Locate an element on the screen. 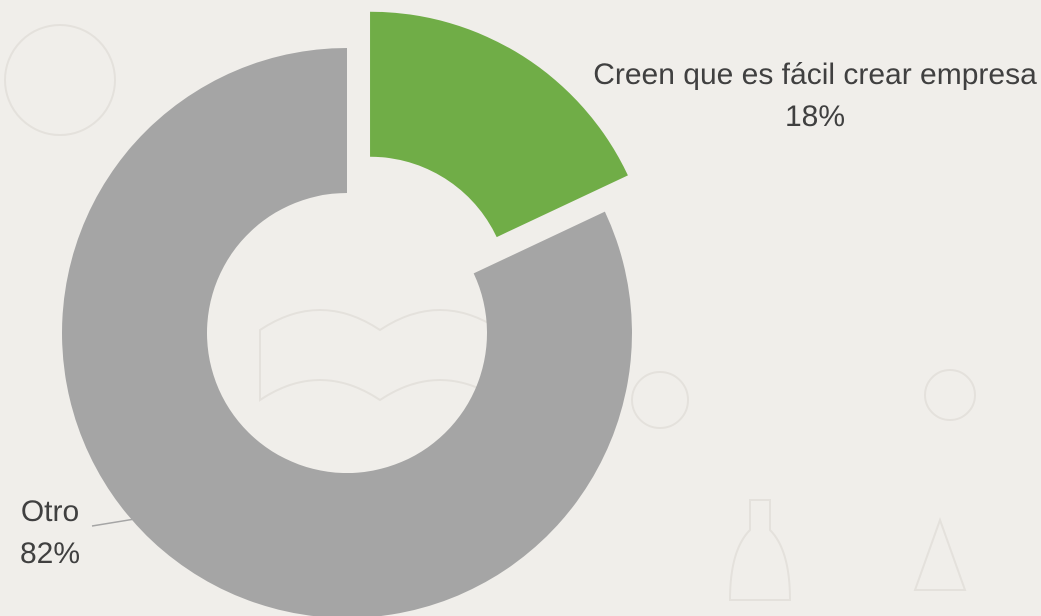  data-label: Creen que es fácil crear empresa 18% is located at coordinates (813, 96).